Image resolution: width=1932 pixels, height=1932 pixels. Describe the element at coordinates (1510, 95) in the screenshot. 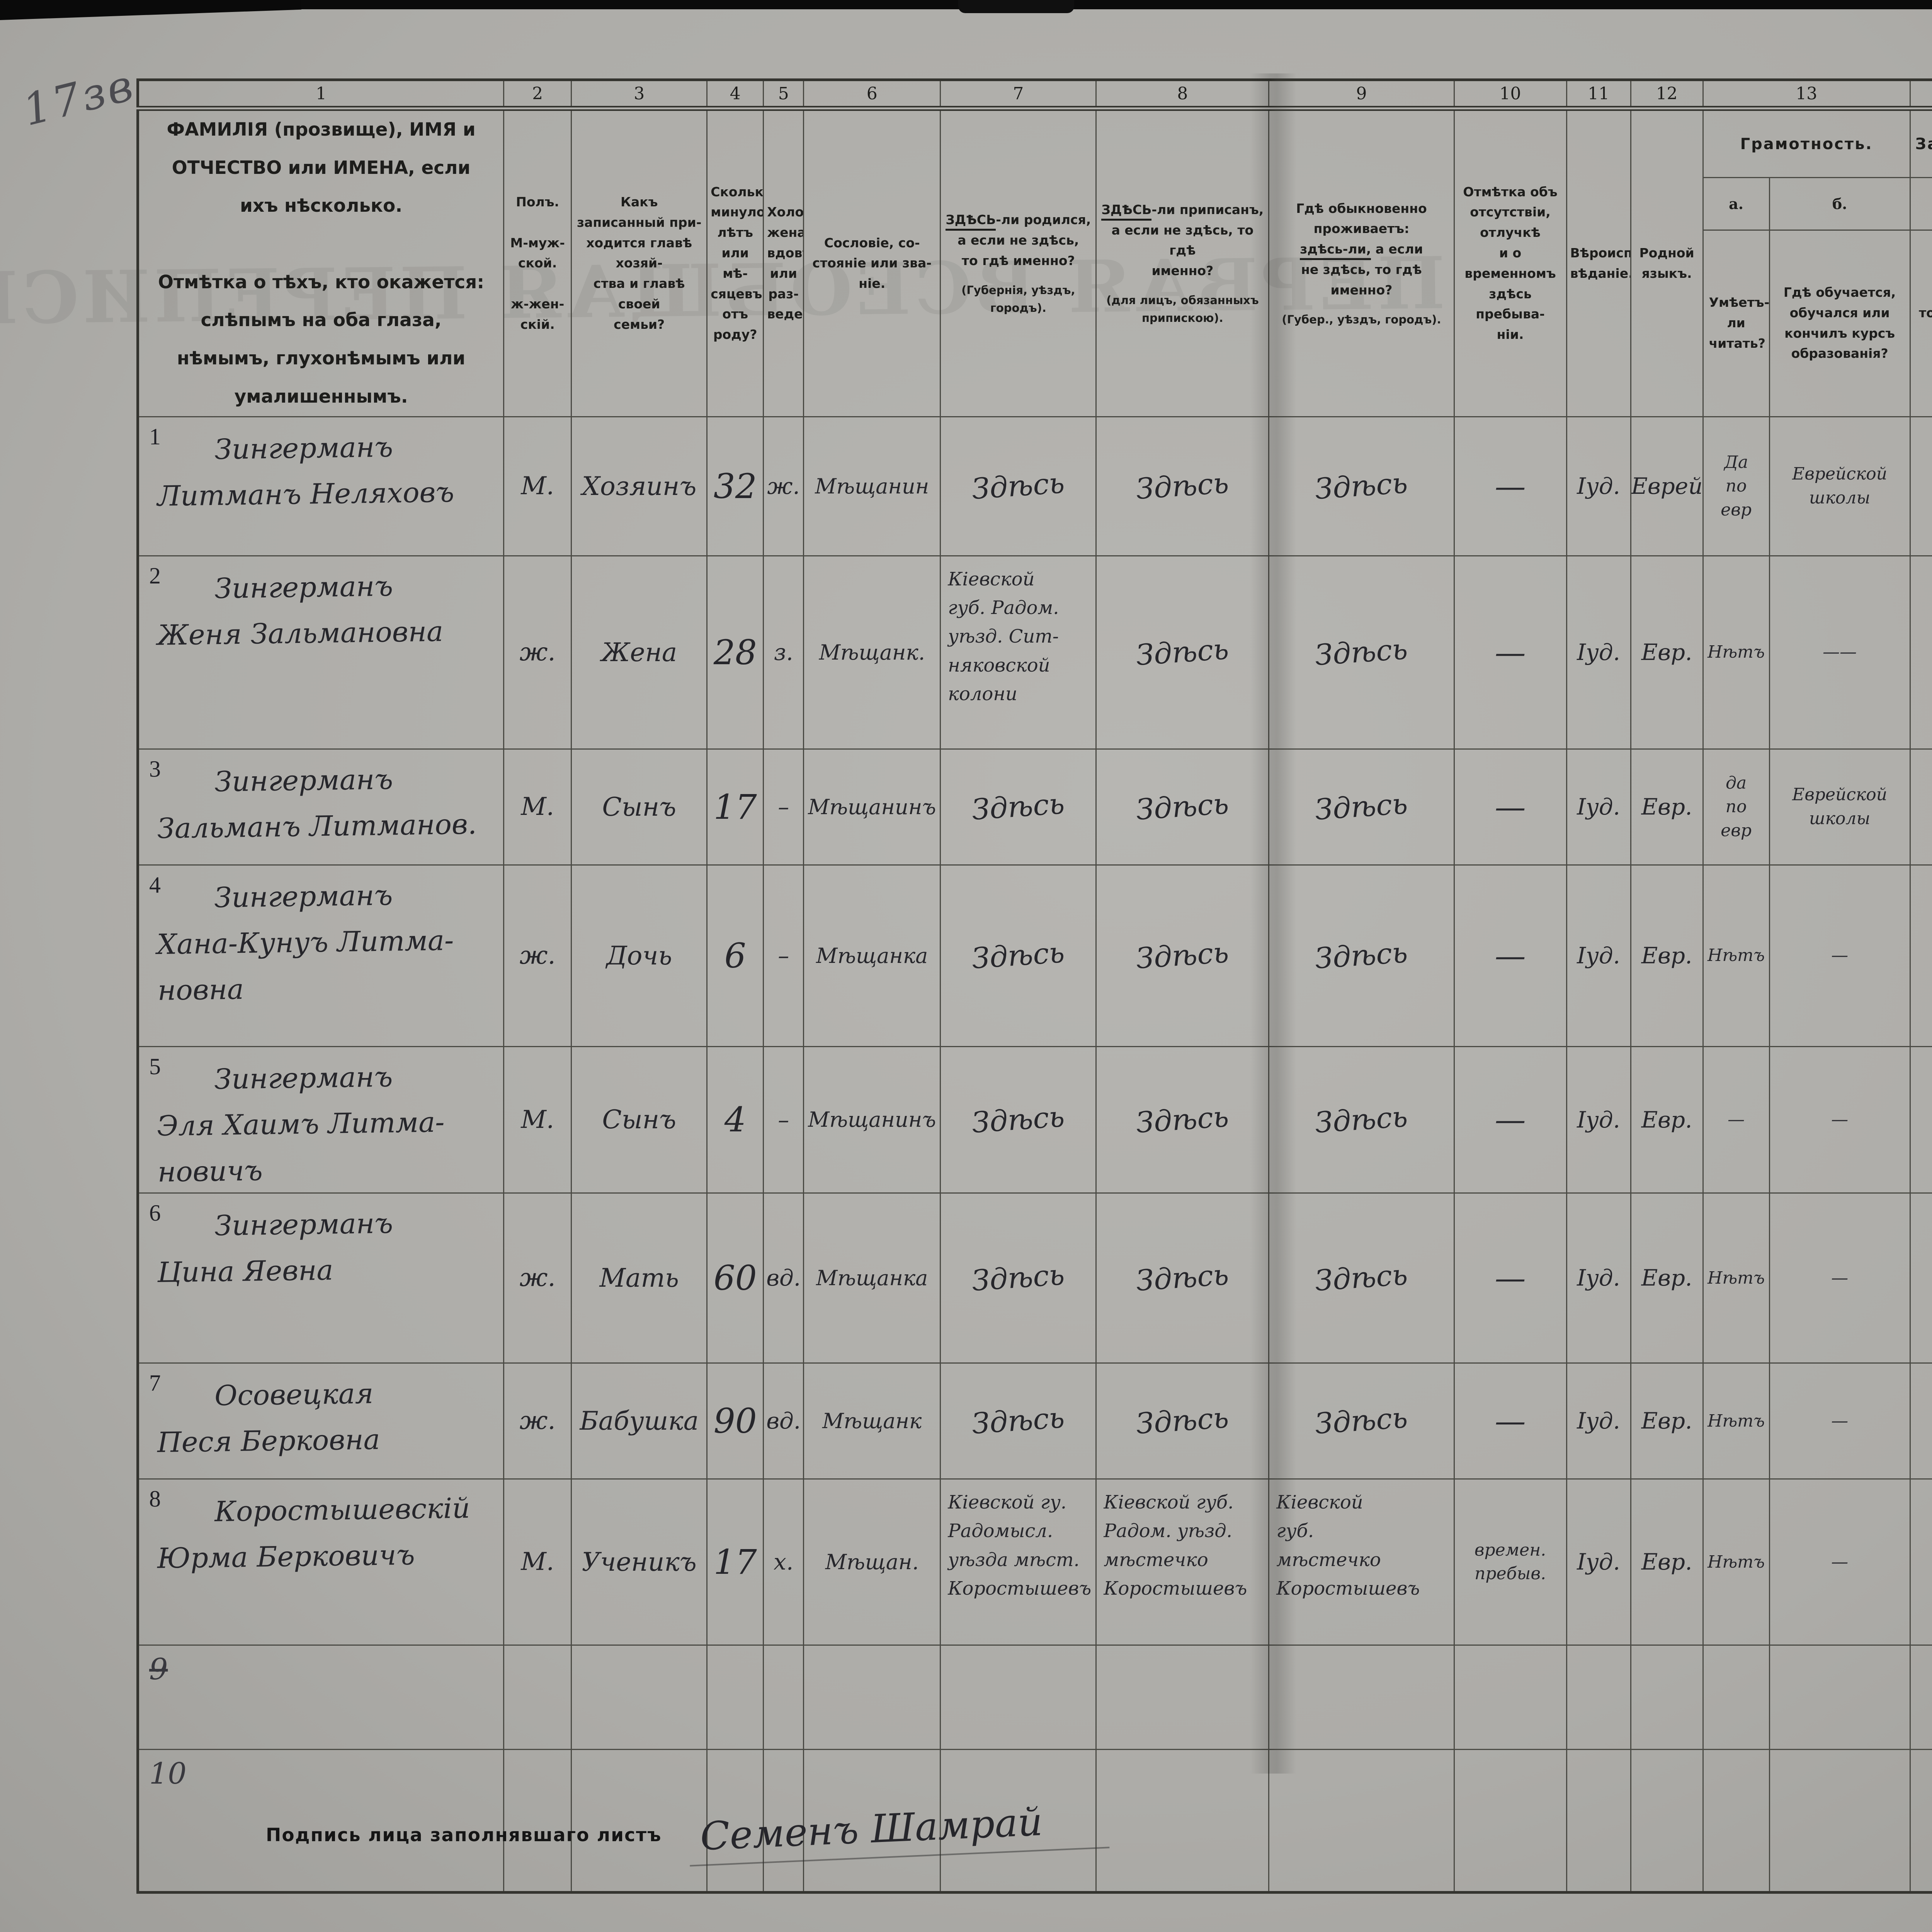

I see `colnum-10: 10` at that location.